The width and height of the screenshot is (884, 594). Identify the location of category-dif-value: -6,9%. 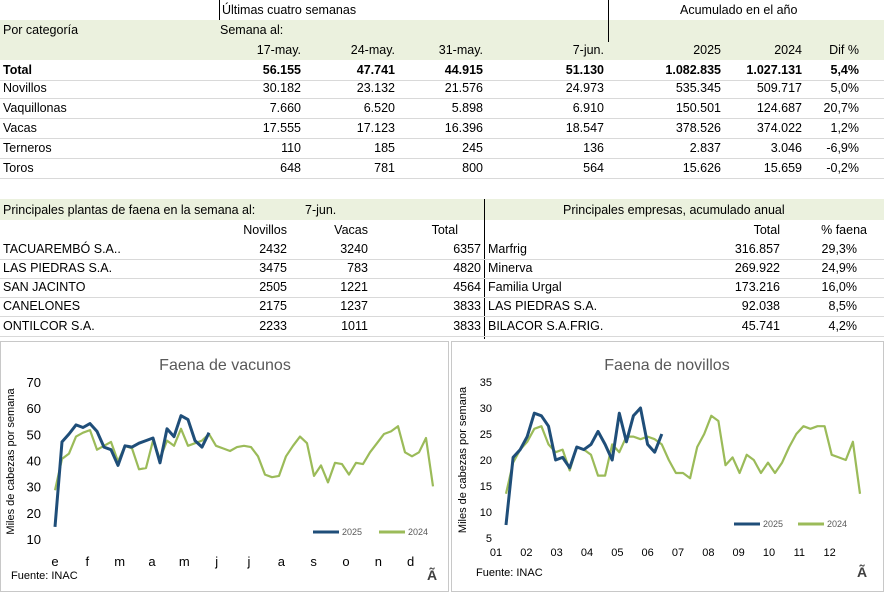
(842, 148).